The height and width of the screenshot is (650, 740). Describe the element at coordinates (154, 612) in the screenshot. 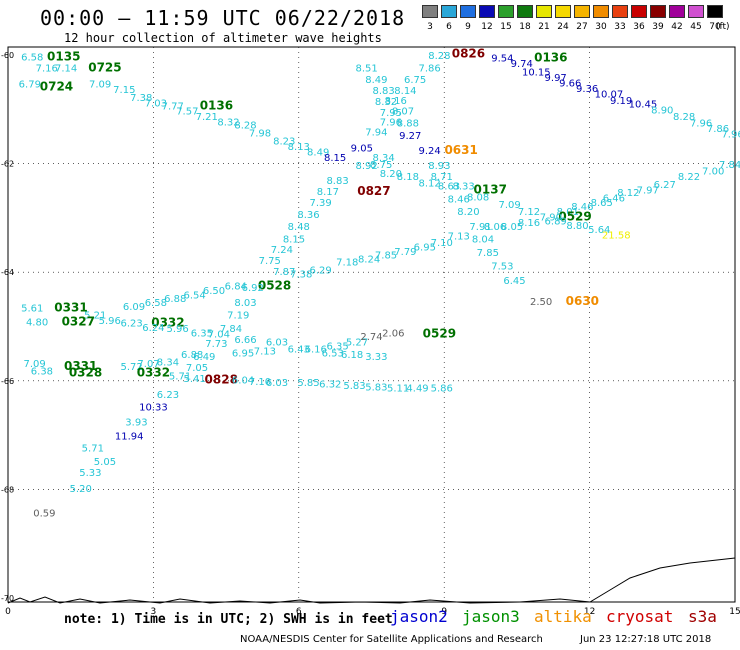

I see `x-tick-label: 3` at that location.